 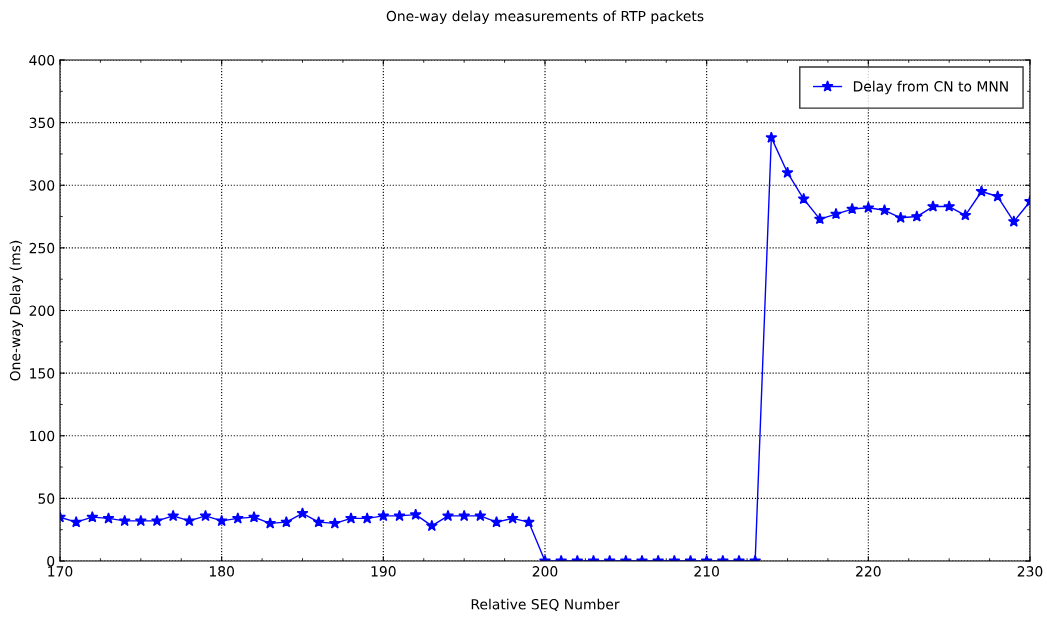 What do you see at coordinates (545, 571) in the screenshot?
I see `x-tick-label: 200` at bounding box center [545, 571].